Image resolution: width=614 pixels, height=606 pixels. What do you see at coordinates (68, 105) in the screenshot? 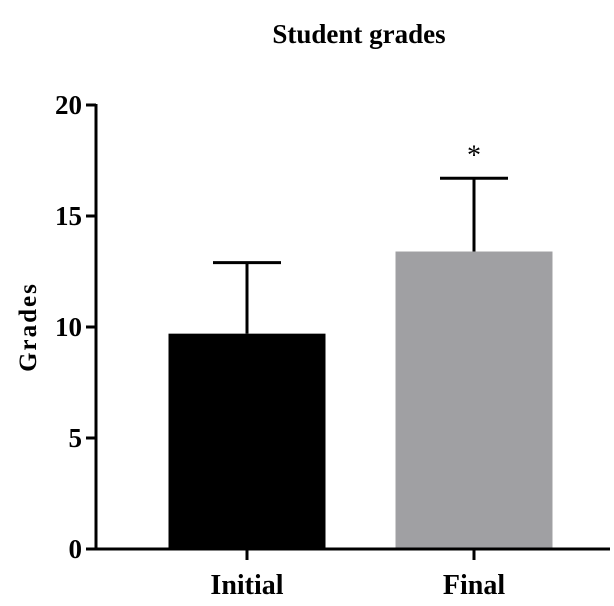
I see `y-tick-label: 20` at bounding box center [68, 105].